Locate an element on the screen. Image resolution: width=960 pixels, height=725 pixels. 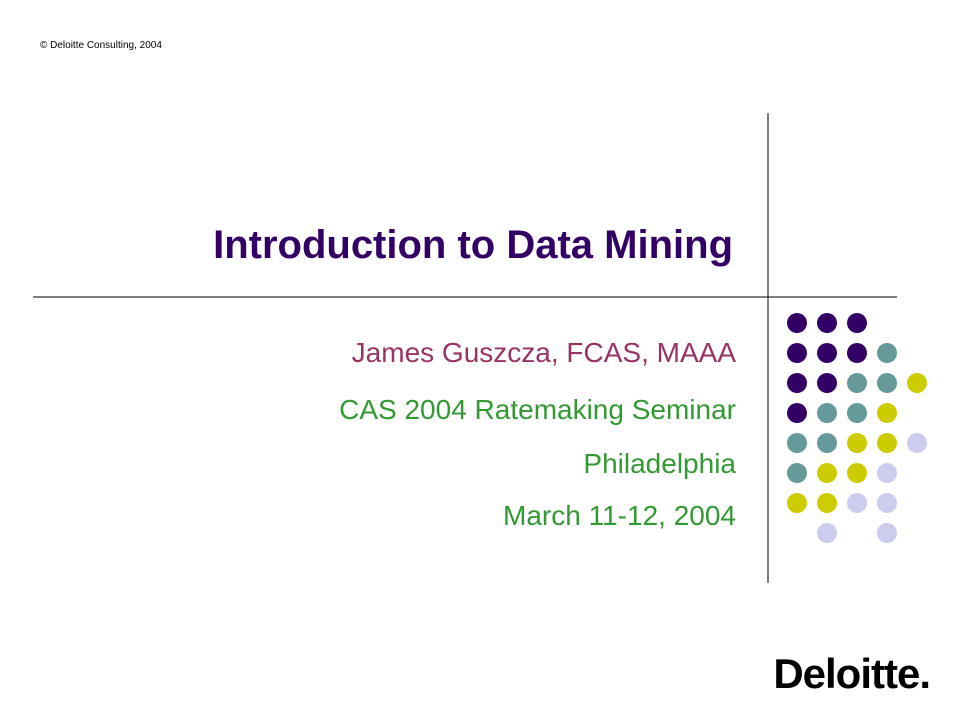
slide-title: Introduction to Data Mining is located at coordinates (473, 245).